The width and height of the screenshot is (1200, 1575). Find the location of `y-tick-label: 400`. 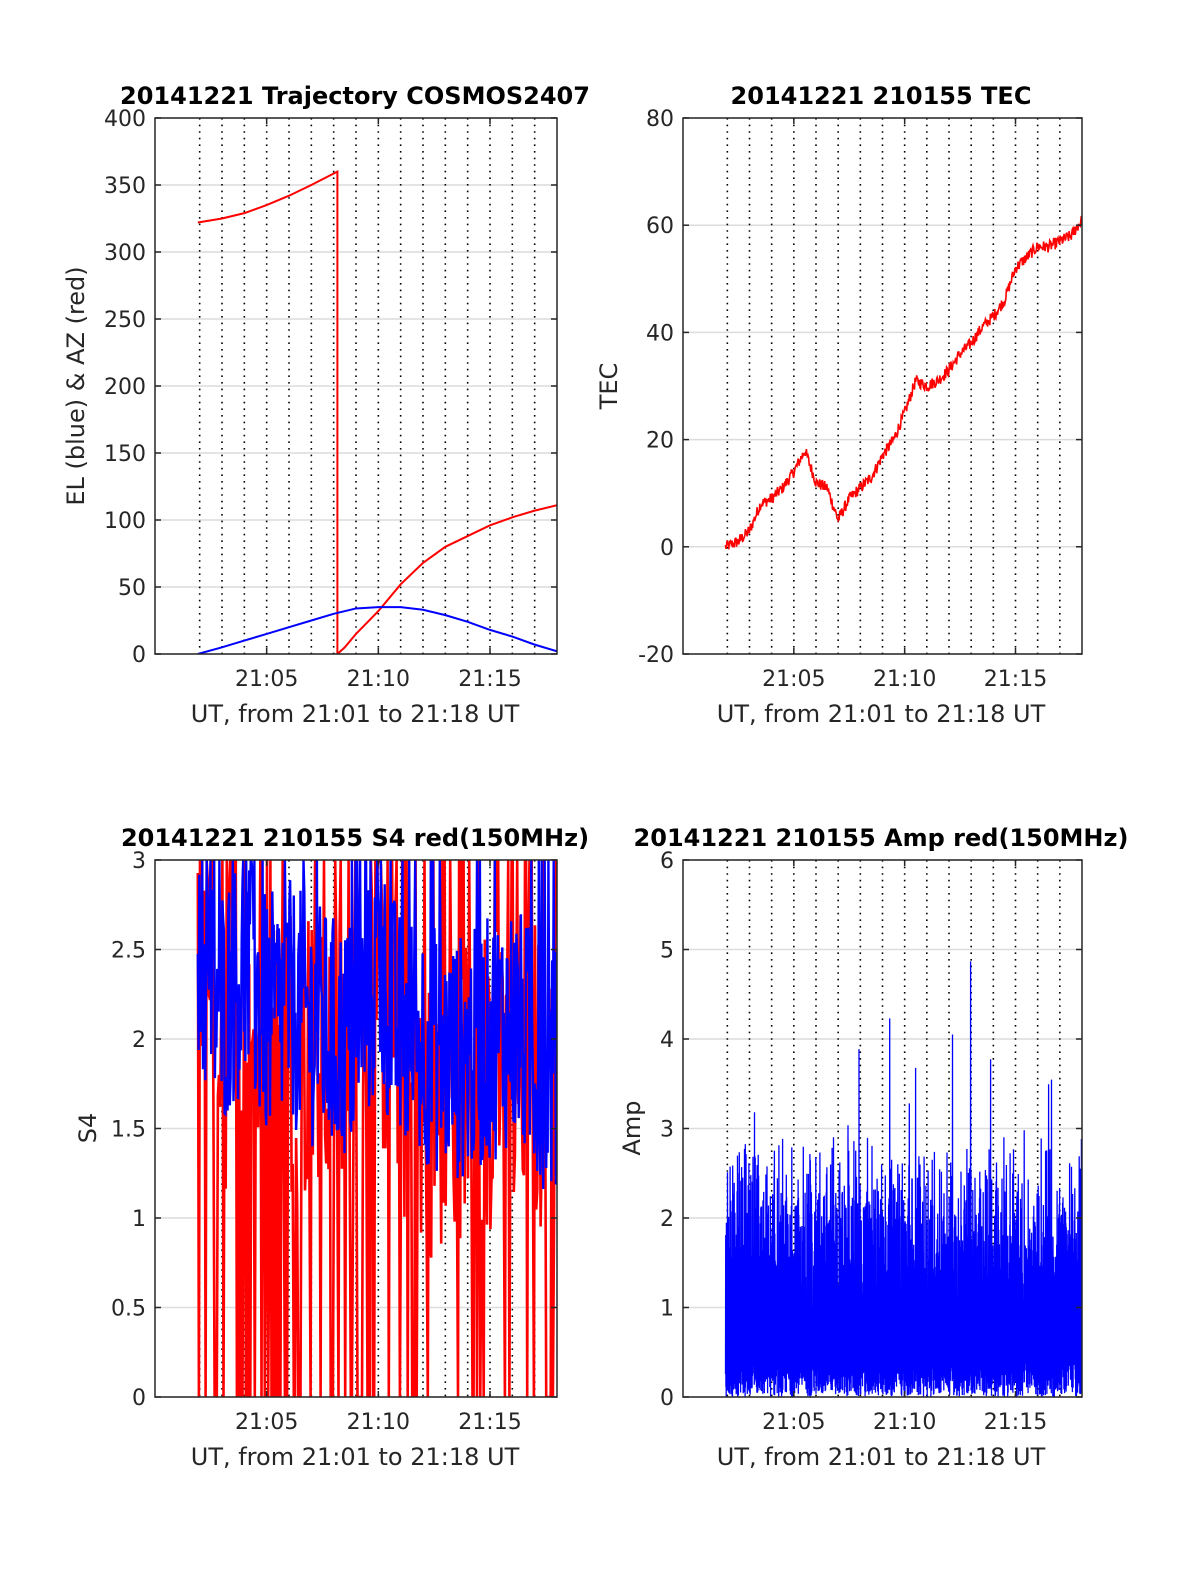

y-tick-label: 400 is located at coordinates (125, 119).